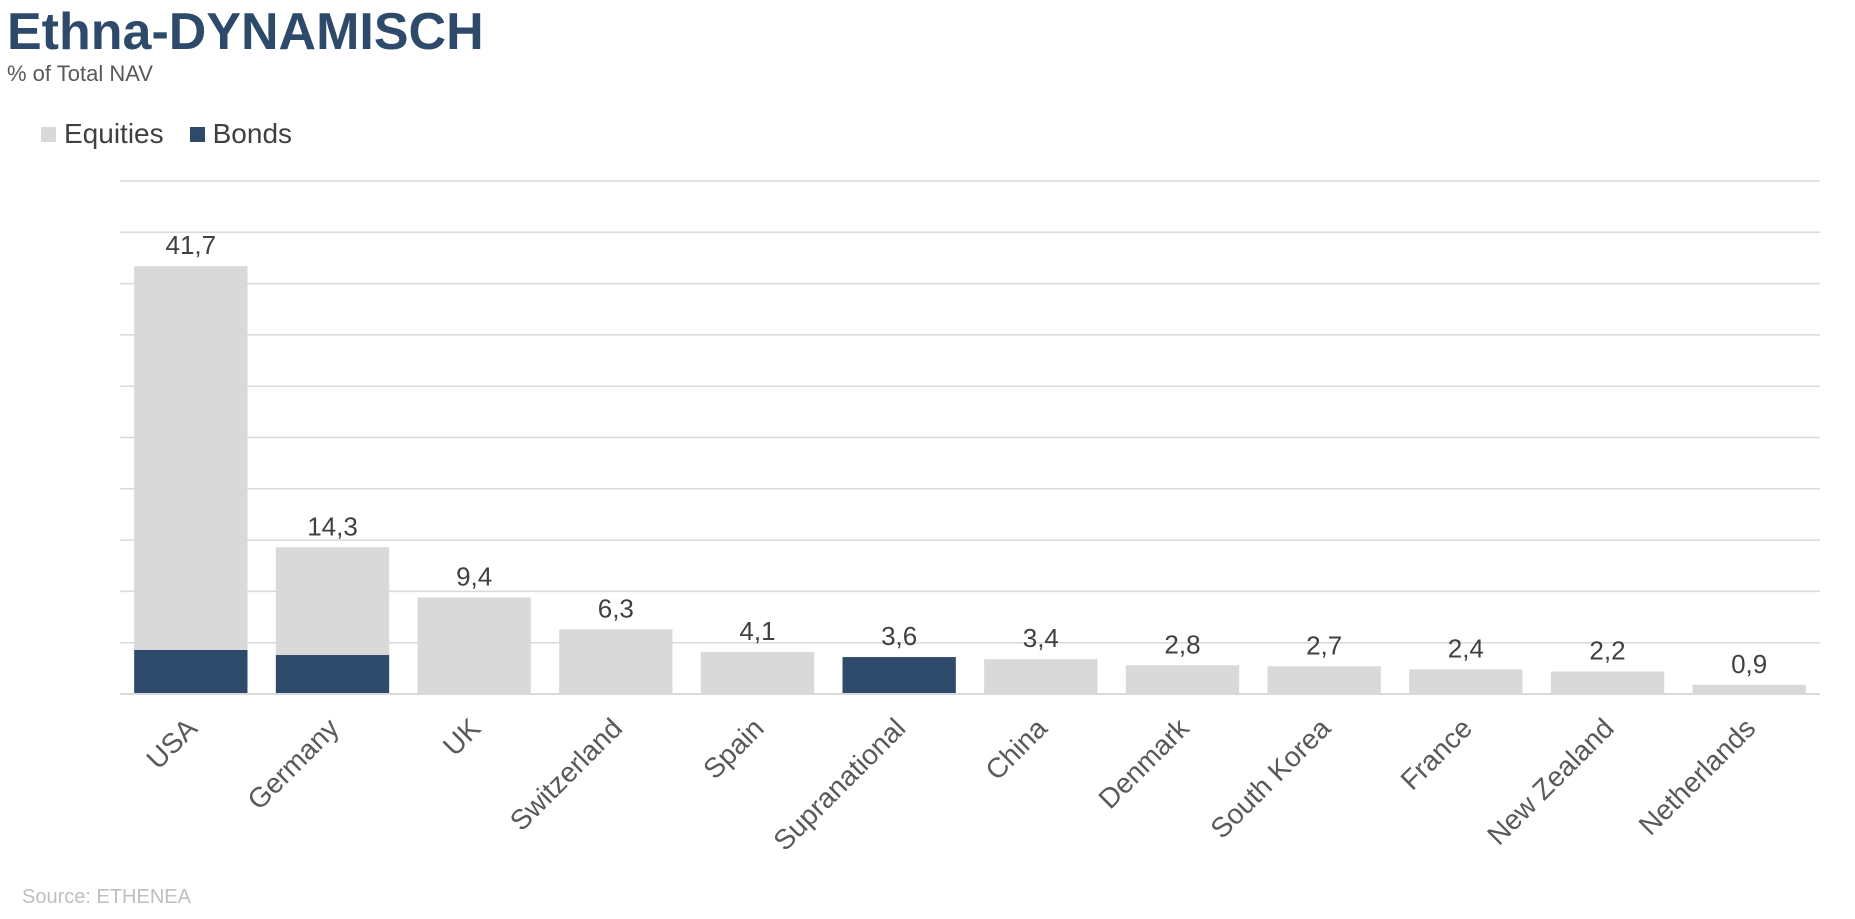  What do you see at coordinates (474, 645) in the screenshot?
I see `bar-equities-uk` at bounding box center [474, 645].